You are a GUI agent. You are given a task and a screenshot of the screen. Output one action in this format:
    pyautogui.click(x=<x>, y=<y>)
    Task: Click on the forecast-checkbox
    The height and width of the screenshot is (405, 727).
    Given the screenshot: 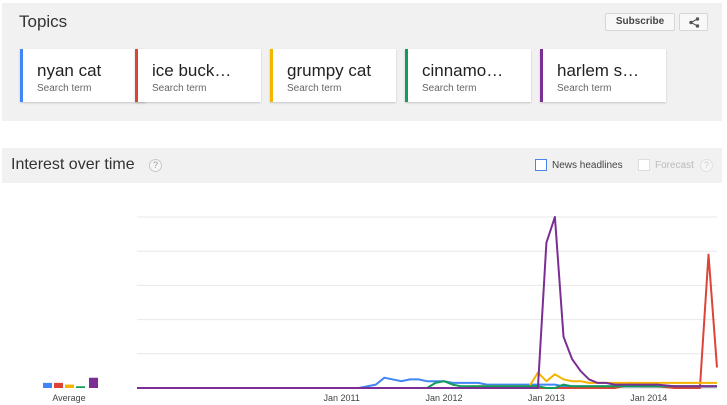 What is the action you would take?
    pyautogui.click(x=644, y=165)
    